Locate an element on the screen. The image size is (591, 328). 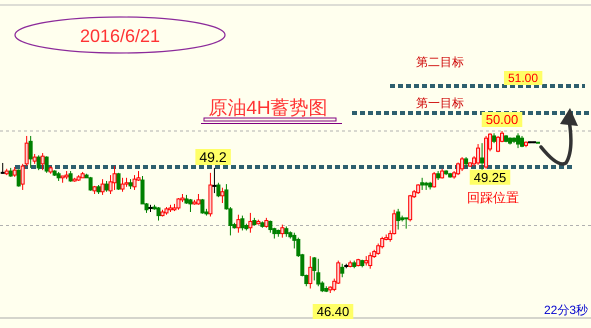
annotation: 49.25 is located at coordinates (490, 177).